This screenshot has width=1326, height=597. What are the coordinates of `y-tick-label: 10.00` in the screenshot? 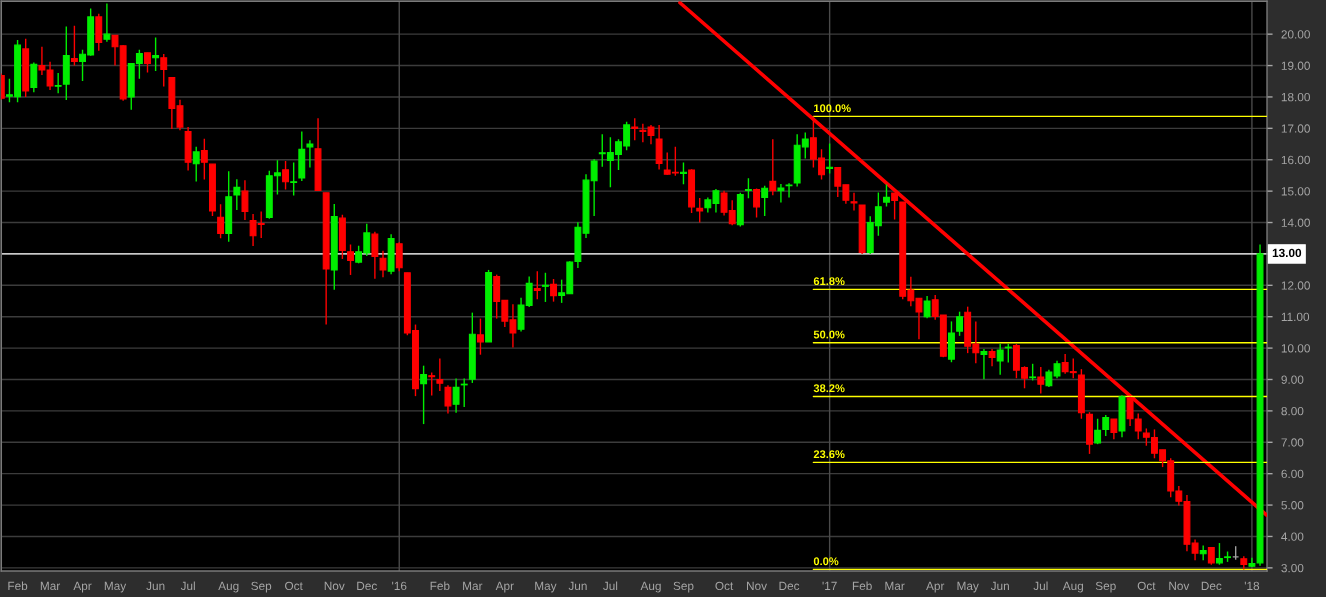 It's located at (1295, 348).